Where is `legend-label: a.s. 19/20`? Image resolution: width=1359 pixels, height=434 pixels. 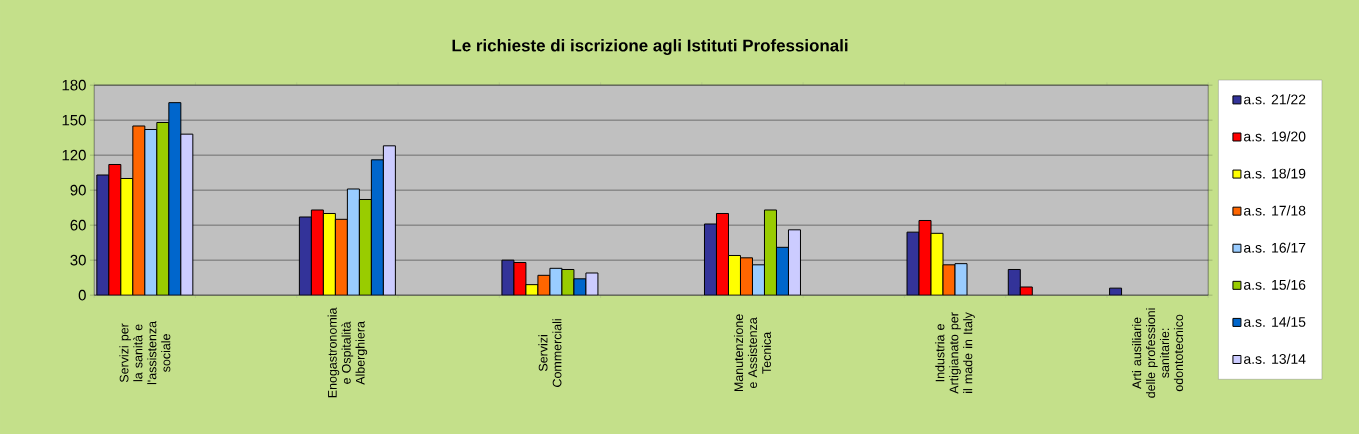
legend-label: a.s. 19/20 is located at coordinates (1275, 136).